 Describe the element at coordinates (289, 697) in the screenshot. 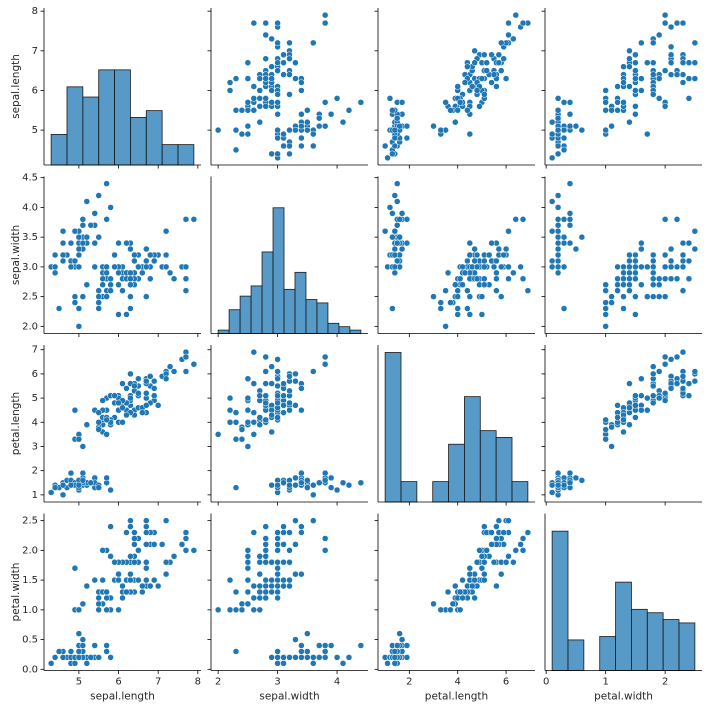

I see `x-axis-label: sepal.width` at that location.